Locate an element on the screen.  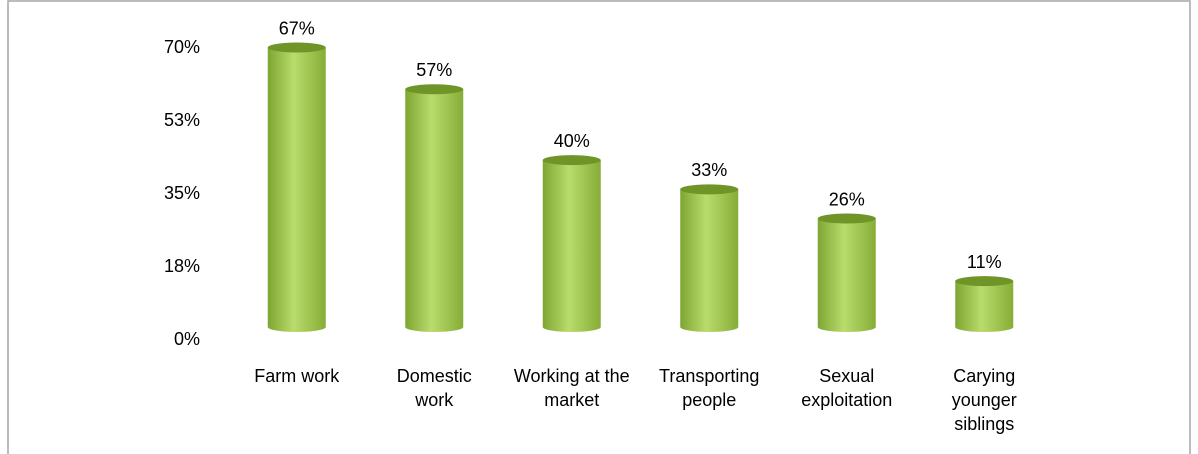
y-tick-label: 18% is located at coordinates (182, 266).